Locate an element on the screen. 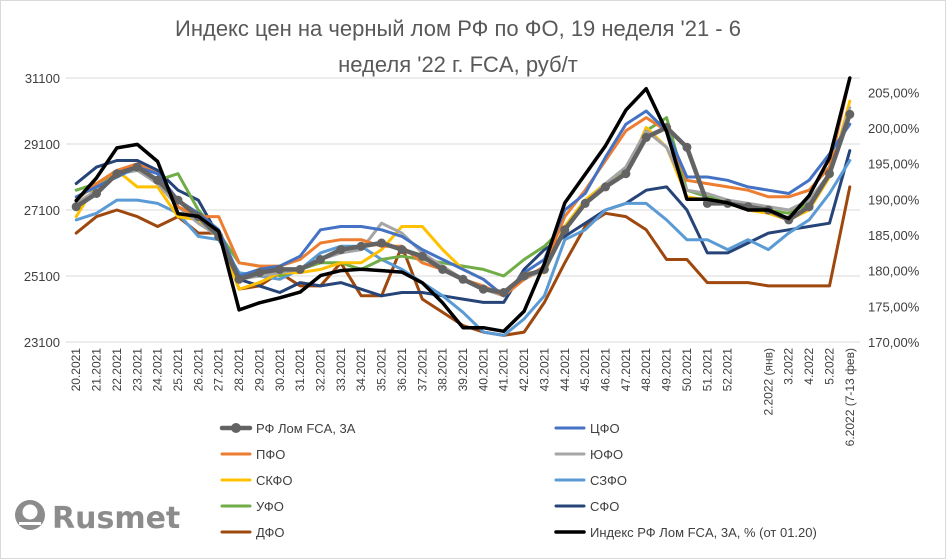 This screenshot has width=946, height=559. legend-label: ДФО is located at coordinates (270, 532).